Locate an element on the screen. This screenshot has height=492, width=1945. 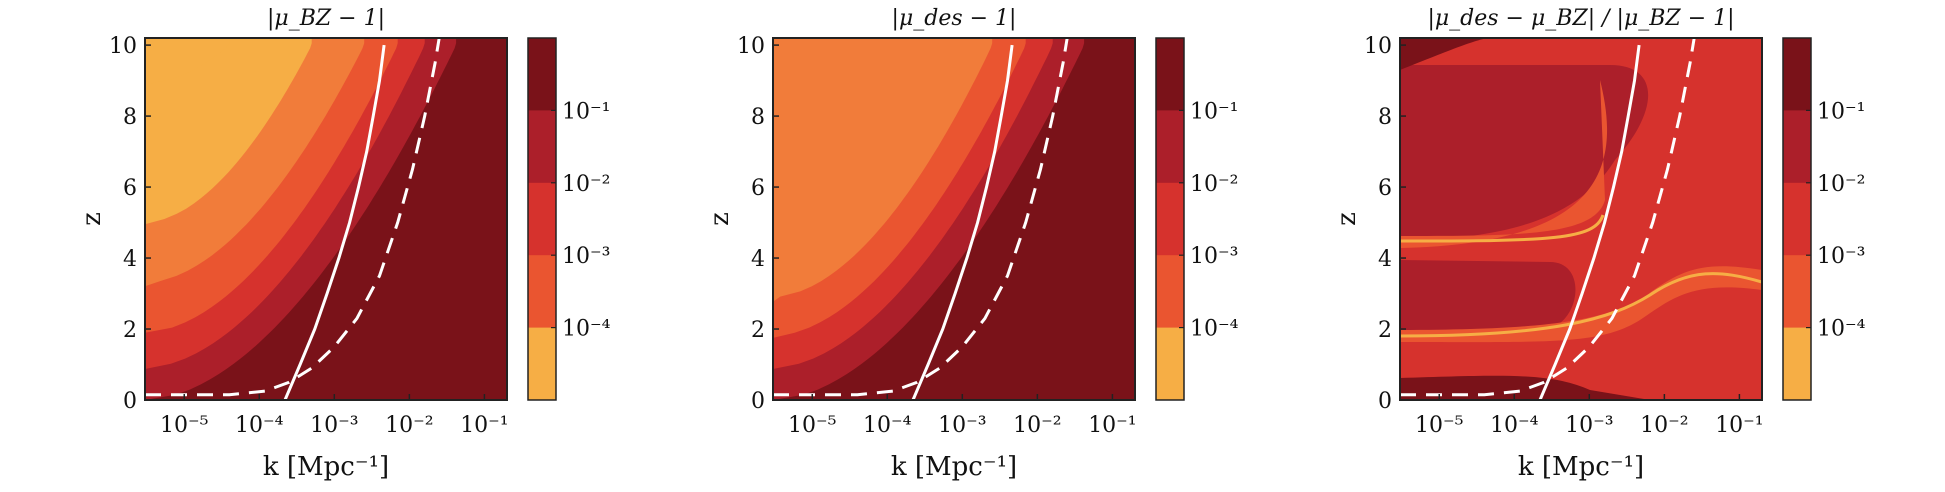
panel-title: |μ_des − μ_BZ| / |μ_BZ − 1| is located at coordinates (1580, 18).